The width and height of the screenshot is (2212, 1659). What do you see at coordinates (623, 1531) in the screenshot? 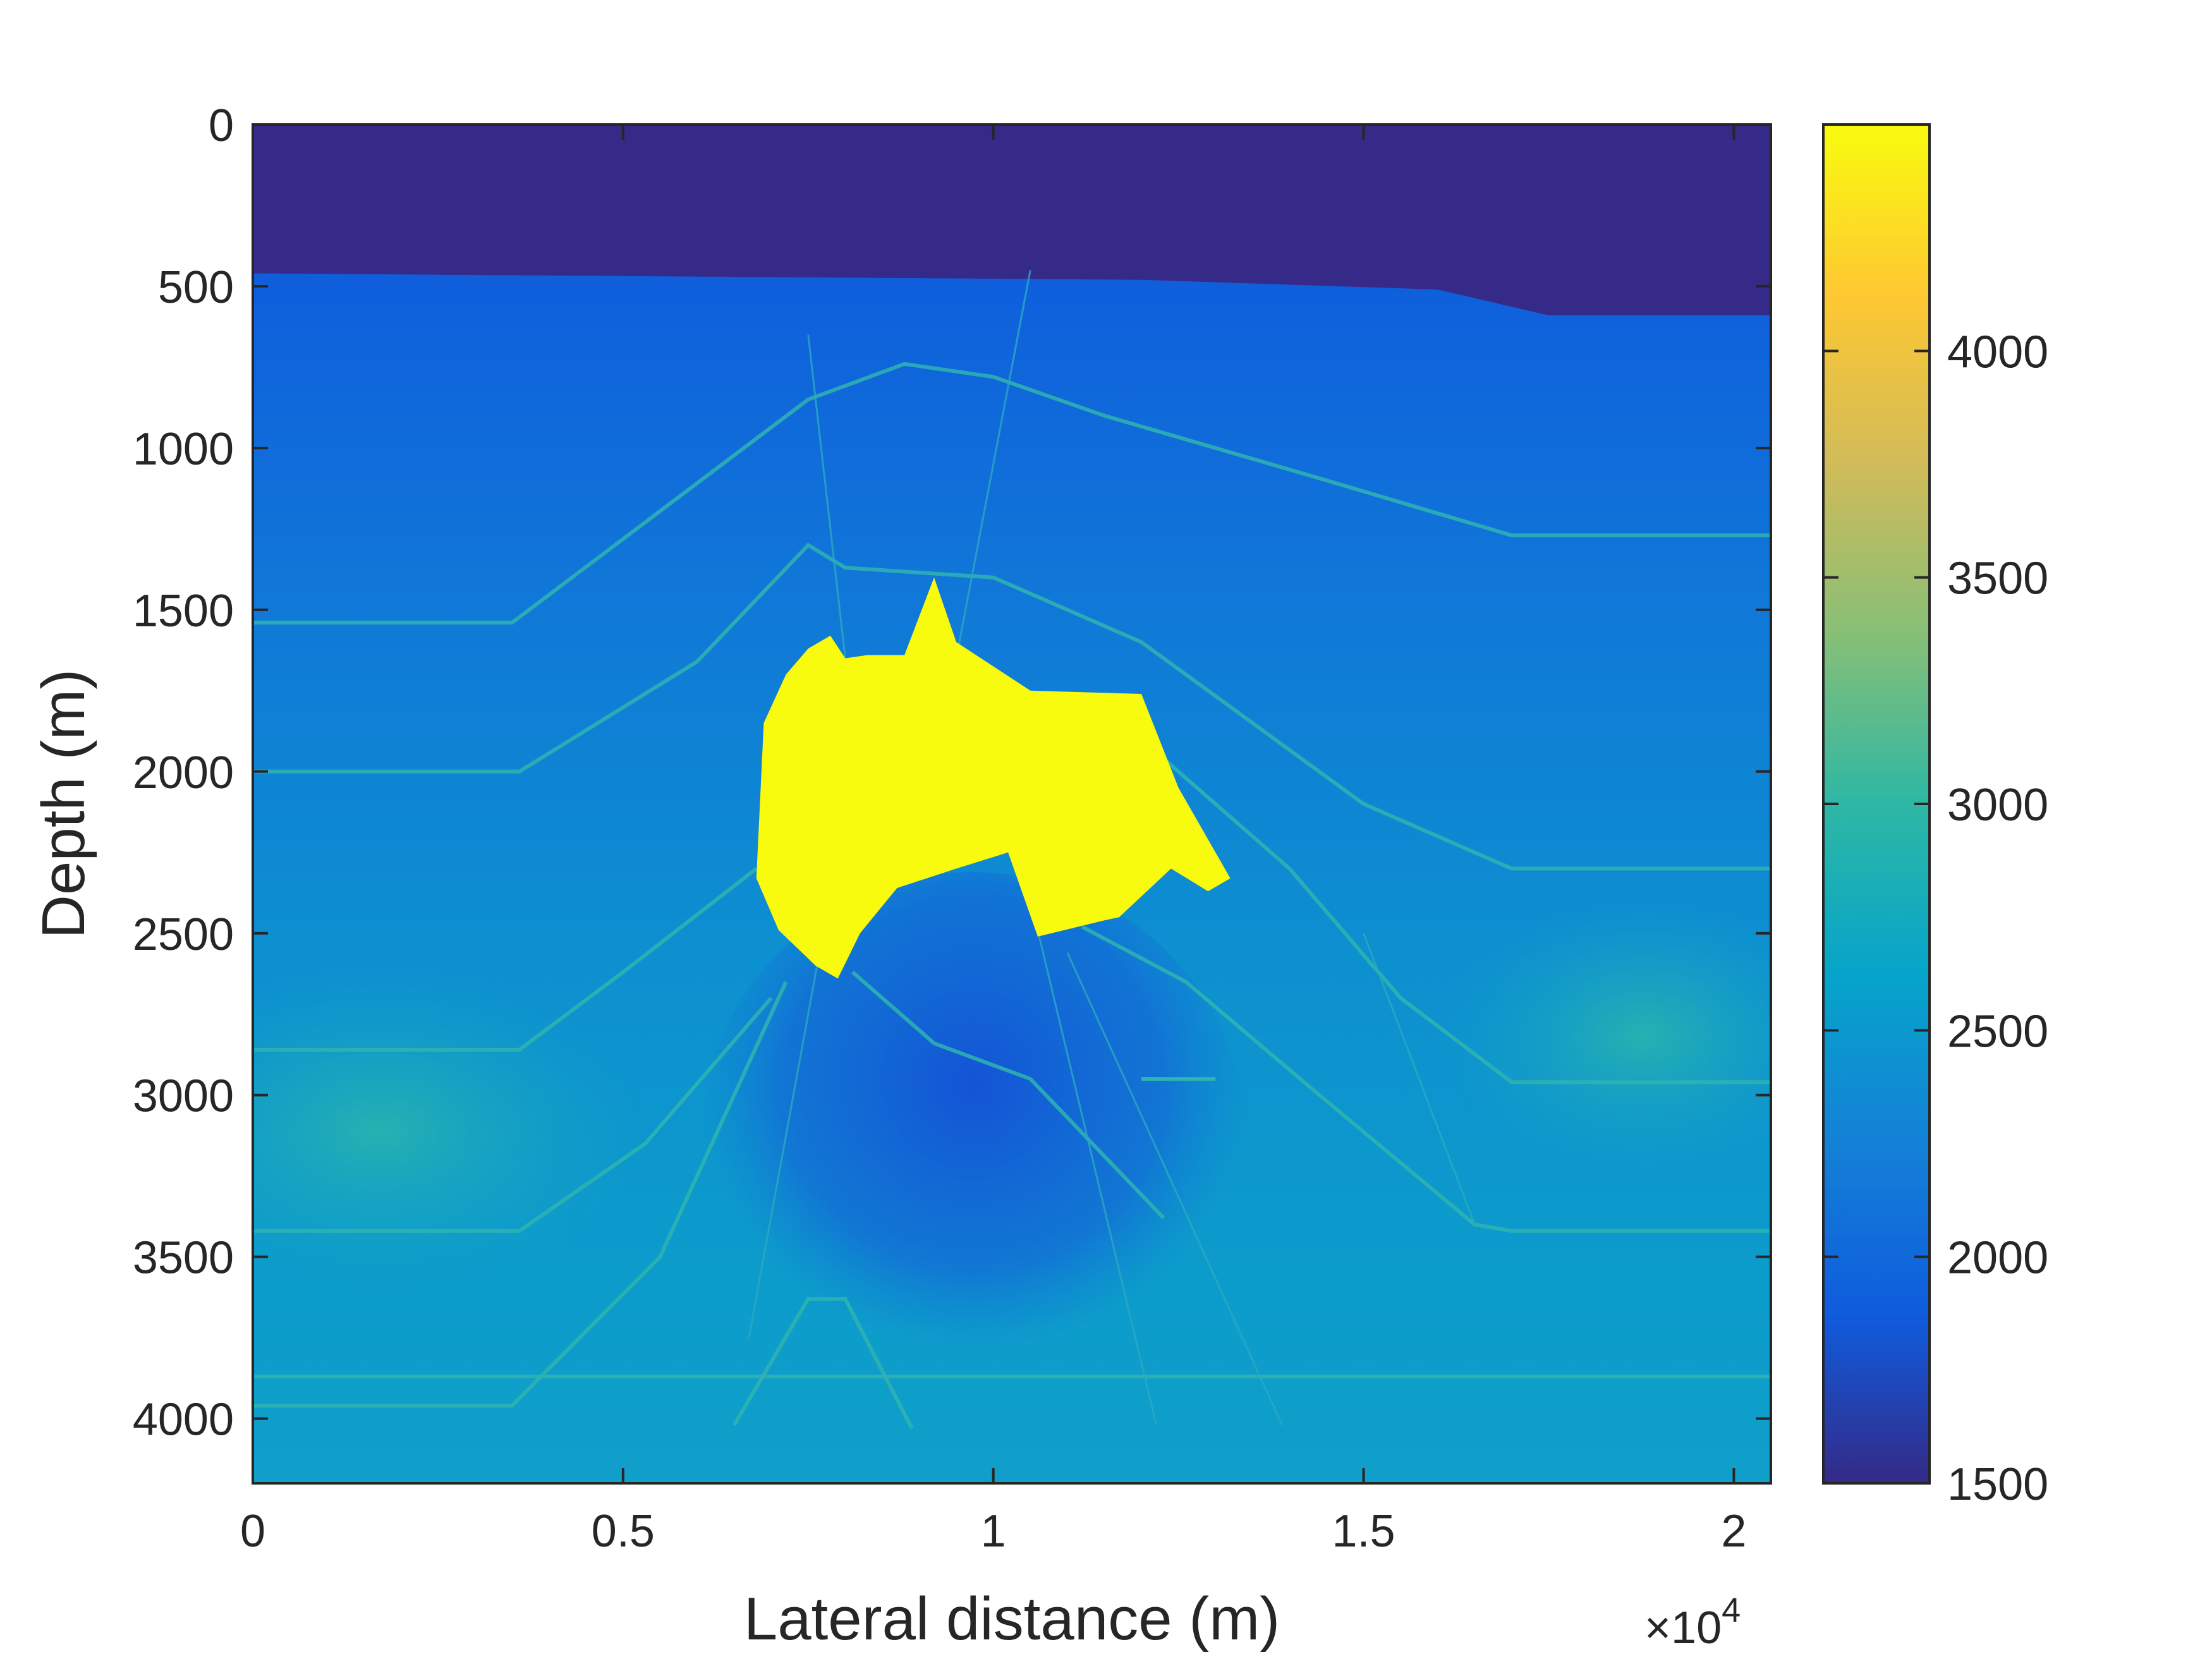
I see `x-tick-label: 0.5` at bounding box center [623, 1531].